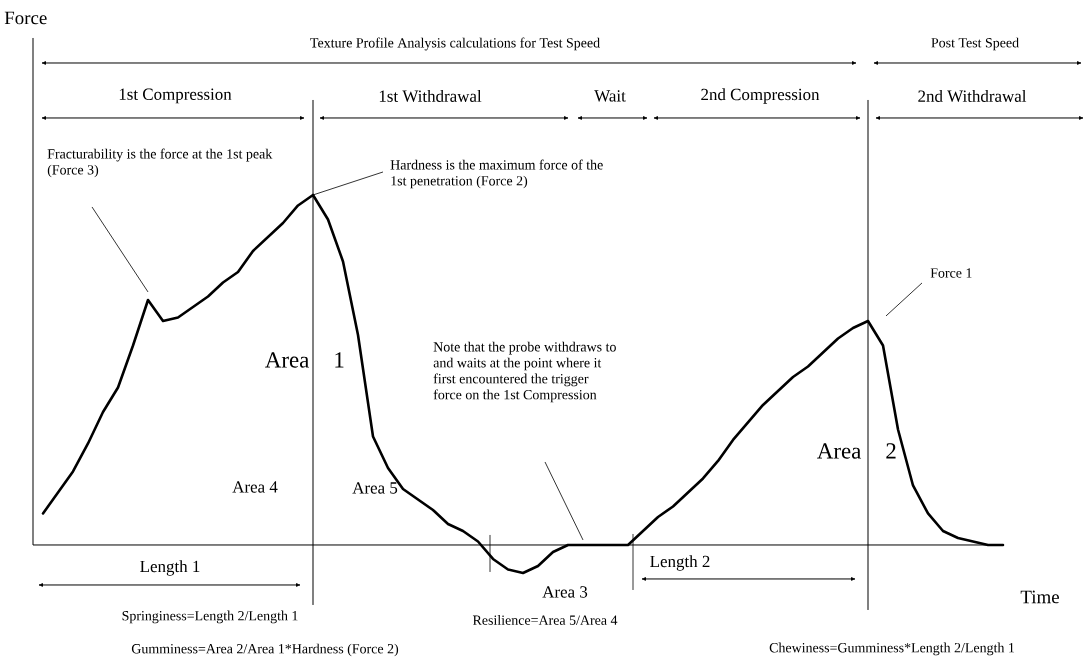 Image resolution: width=1090 pixels, height=664 pixels. I want to click on text: Area 3, so click(565, 592).